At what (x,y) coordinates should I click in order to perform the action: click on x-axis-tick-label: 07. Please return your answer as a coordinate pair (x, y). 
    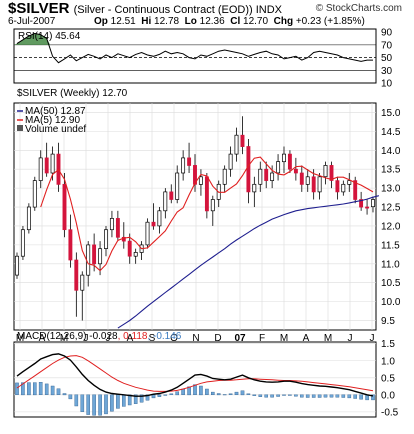
    Looking at the image, I should click on (240, 338).